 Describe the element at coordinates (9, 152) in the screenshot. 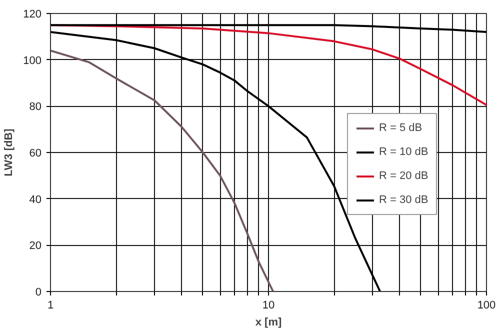

I see `y-axis-title: LW3 [dB]` at that location.